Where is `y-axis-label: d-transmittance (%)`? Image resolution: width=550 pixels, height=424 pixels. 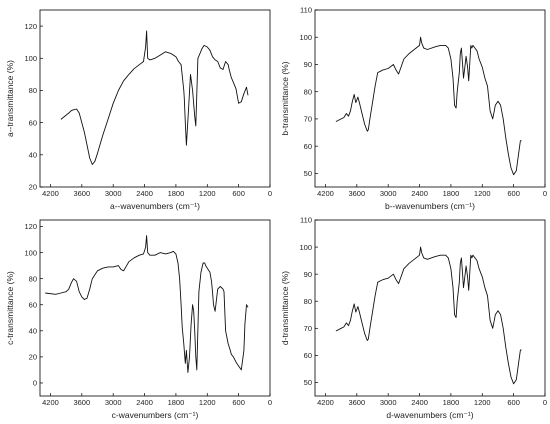 y-axis-label: d-transmittance (%) is located at coordinates (285, 308).